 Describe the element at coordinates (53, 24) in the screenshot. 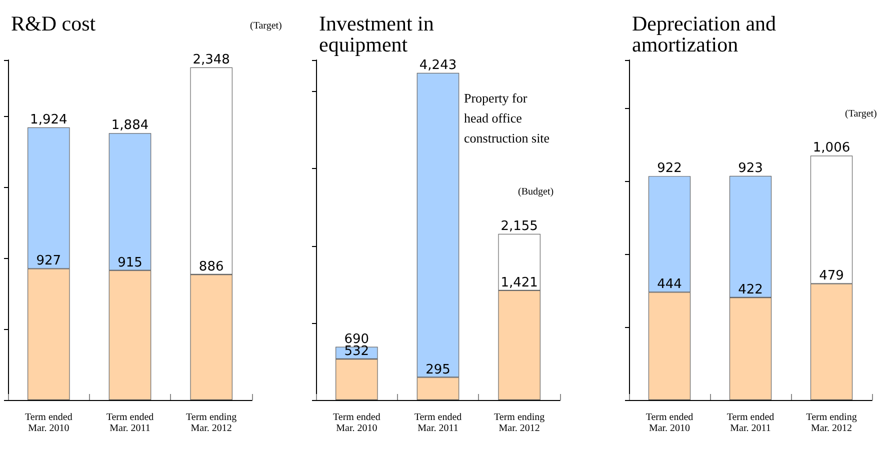

I see `chart-title: R&D cost` at that location.